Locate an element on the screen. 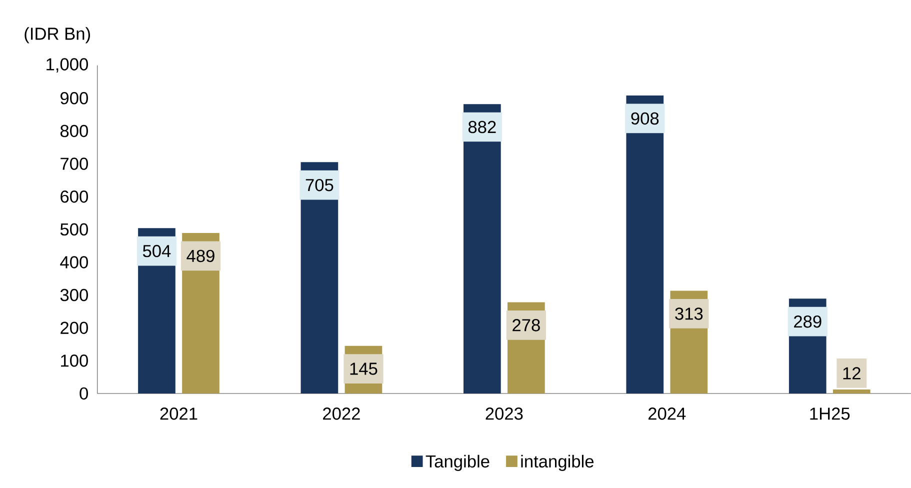  x-tick-label: 2023 is located at coordinates (504, 413).